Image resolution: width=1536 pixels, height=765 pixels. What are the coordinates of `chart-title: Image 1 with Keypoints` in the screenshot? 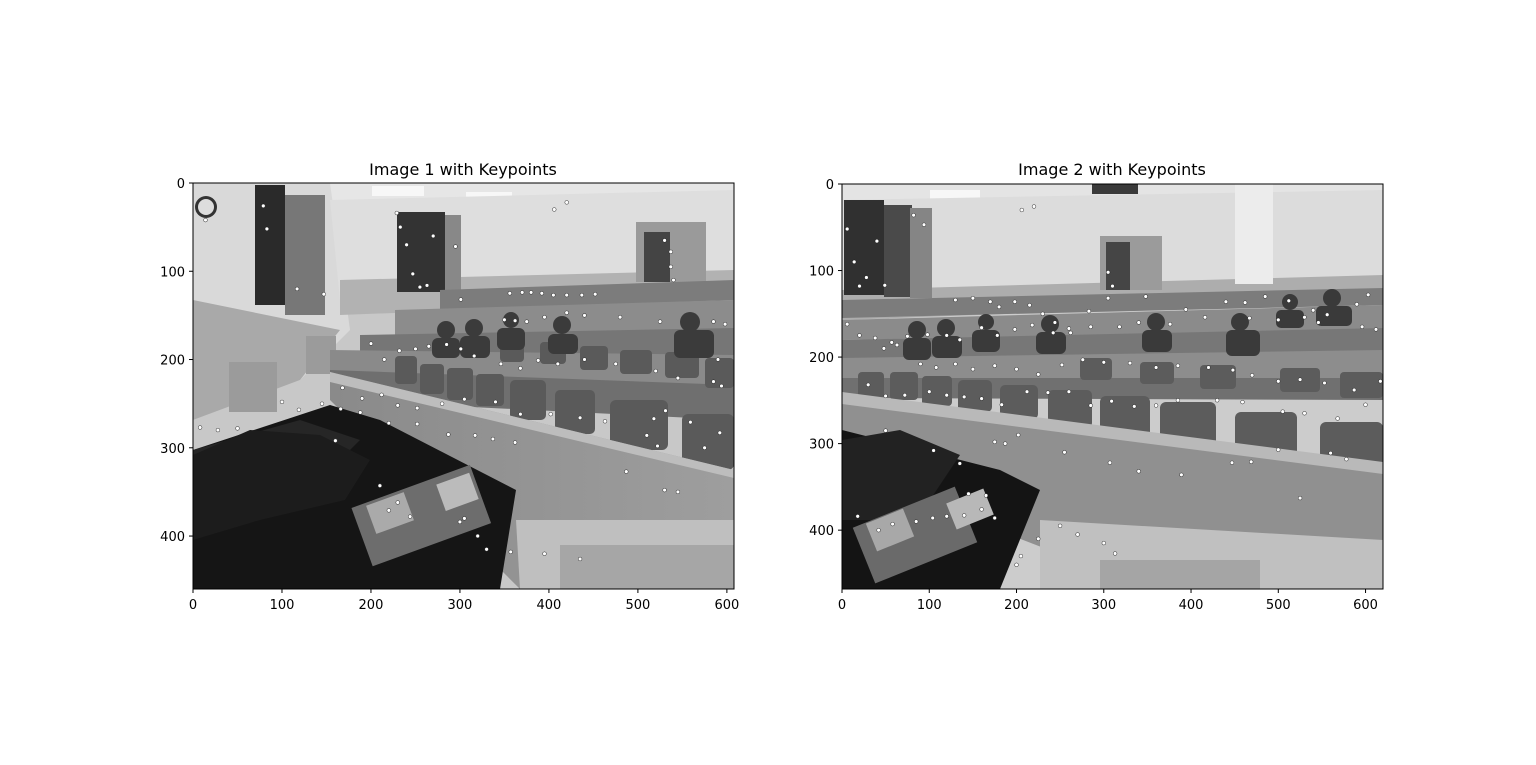 It's located at (463, 169).